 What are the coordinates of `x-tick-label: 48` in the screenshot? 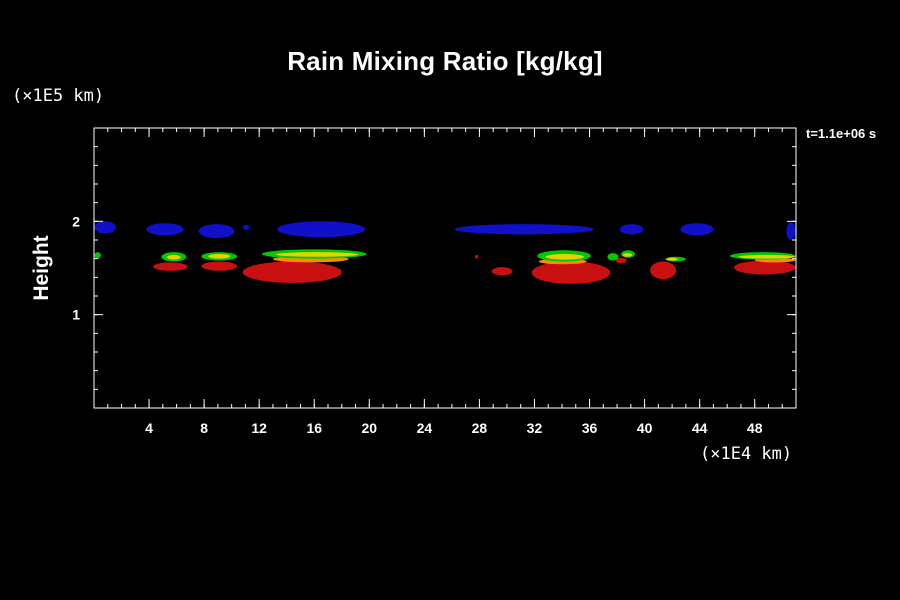 It's located at (755, 428).